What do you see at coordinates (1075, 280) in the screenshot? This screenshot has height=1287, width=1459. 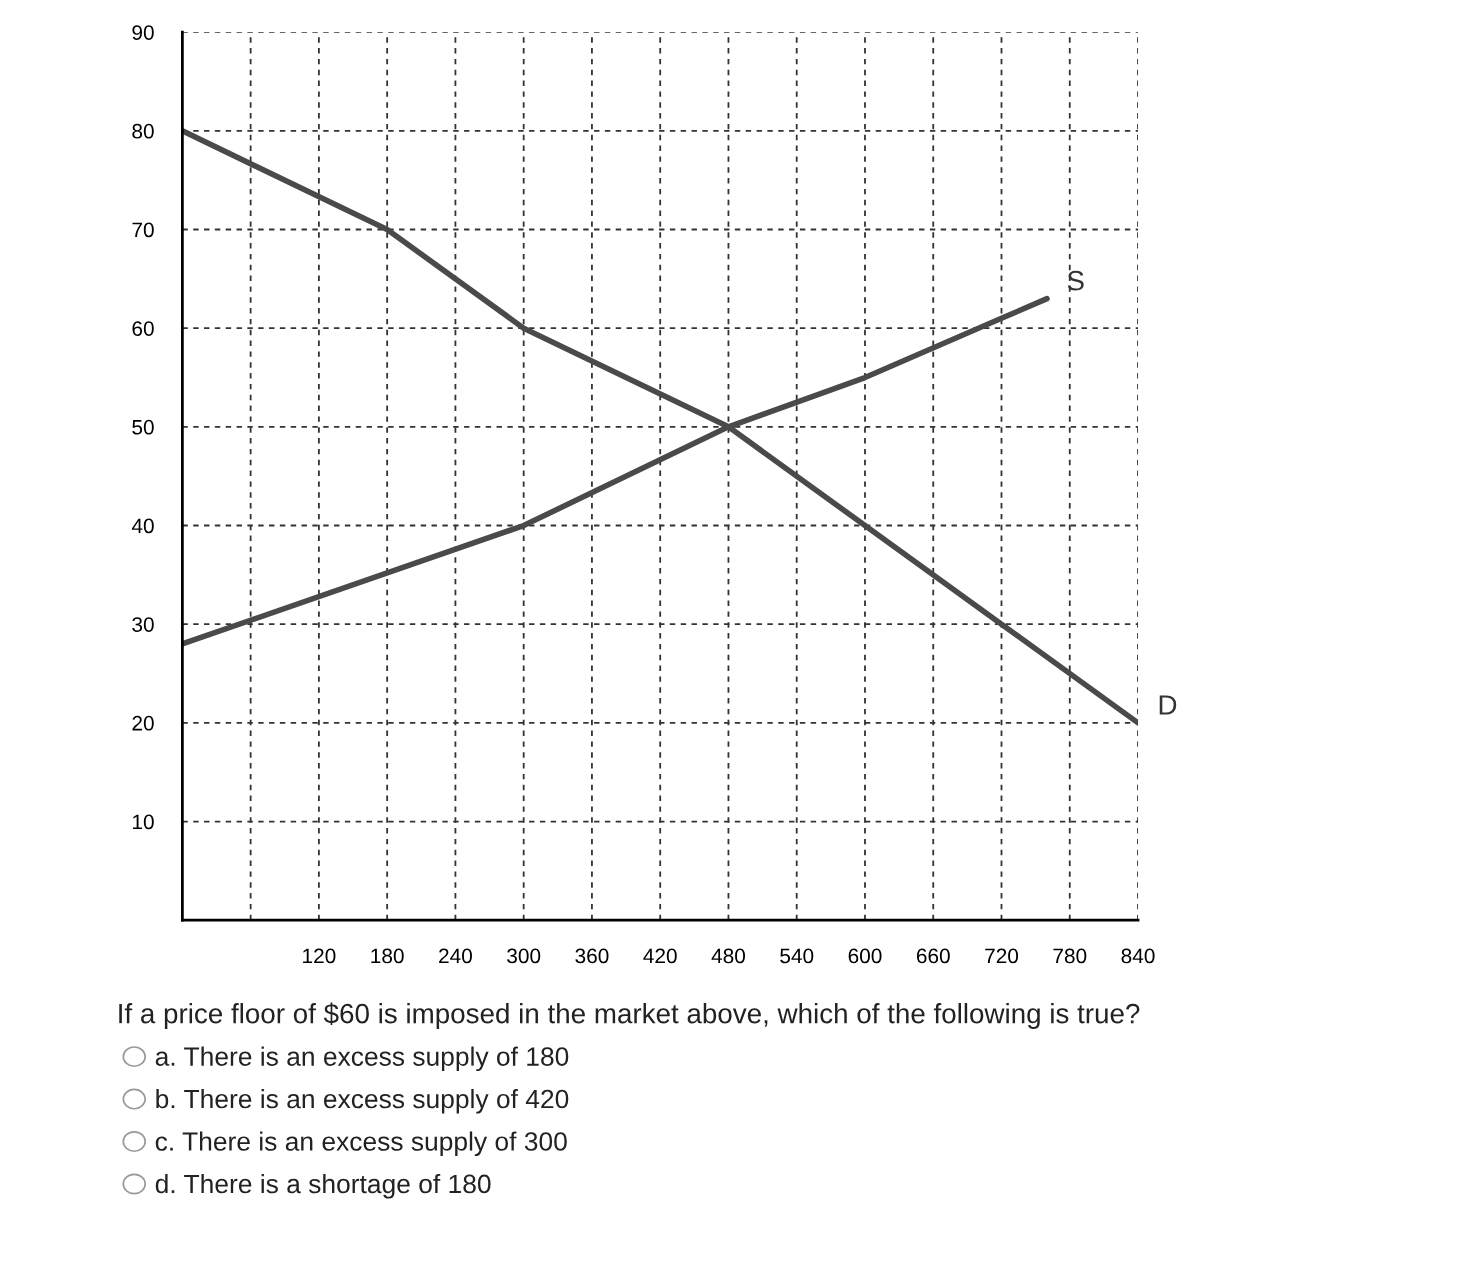 I see `annotation: S` at bounding box center [1075, 280].